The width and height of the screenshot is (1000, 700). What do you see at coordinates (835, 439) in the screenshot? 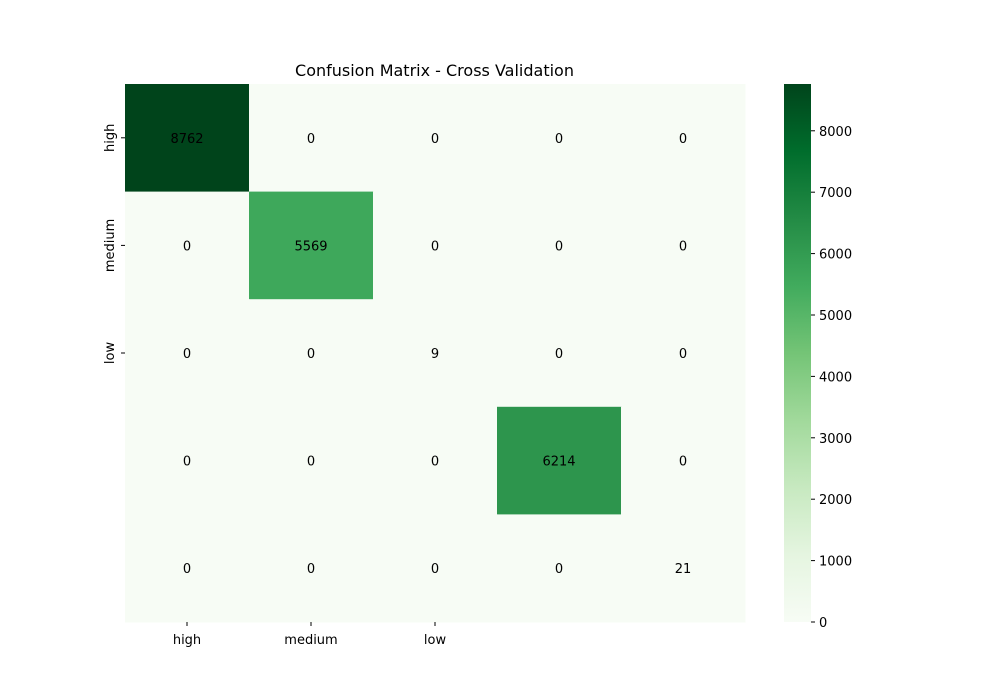
I see `colorbar-tick-label: 3000` at bounding box center [835, 439].